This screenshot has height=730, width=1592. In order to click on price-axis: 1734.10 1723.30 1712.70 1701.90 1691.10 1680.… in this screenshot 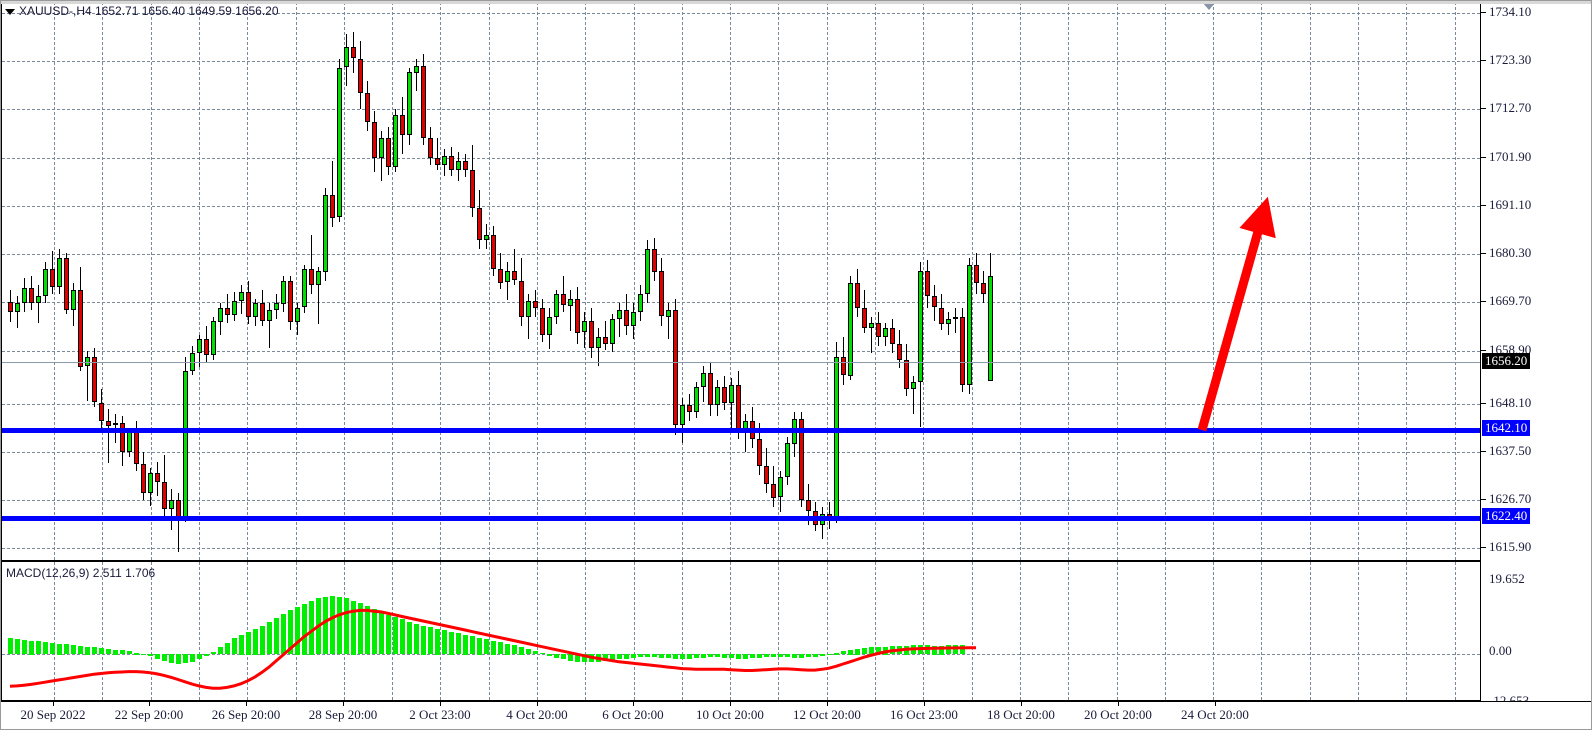, I will do `click(1536, 281)`.